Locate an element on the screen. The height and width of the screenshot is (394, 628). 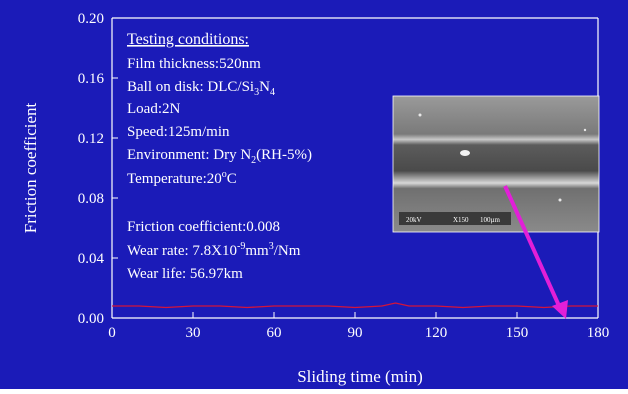
x-axis-label: Sliding time (min) is located at coordinates (360, 376).